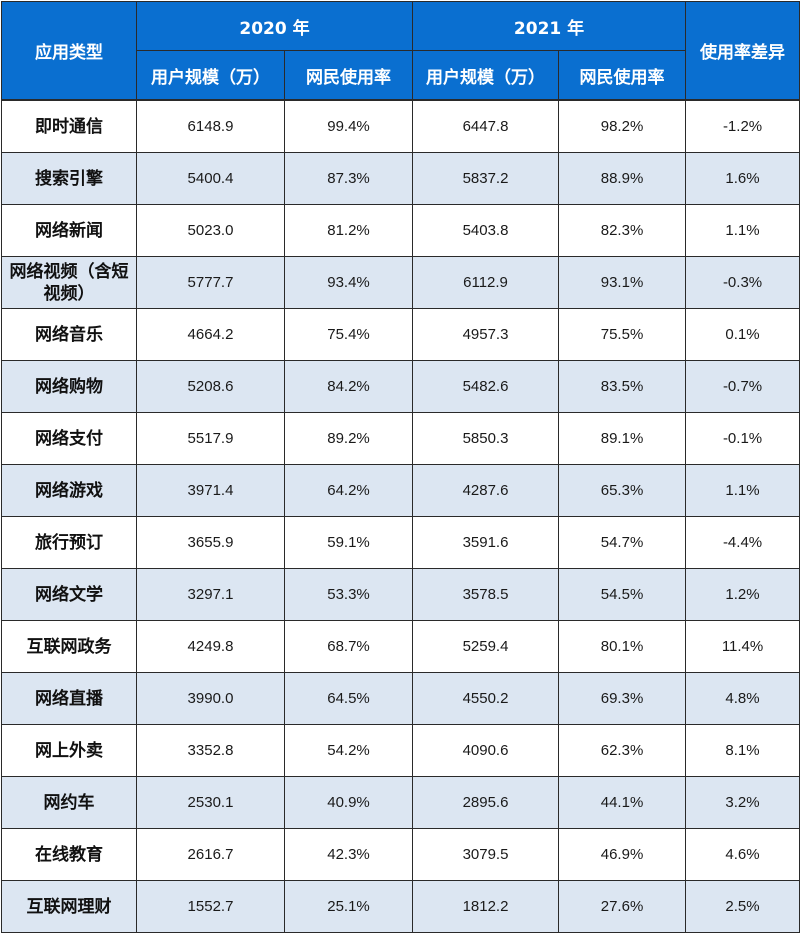  What do you see at coordinates (486, 594) in the screenshot?
I see `cell-2021-user-scale: 3578.5` at bounding box center [486, 594].